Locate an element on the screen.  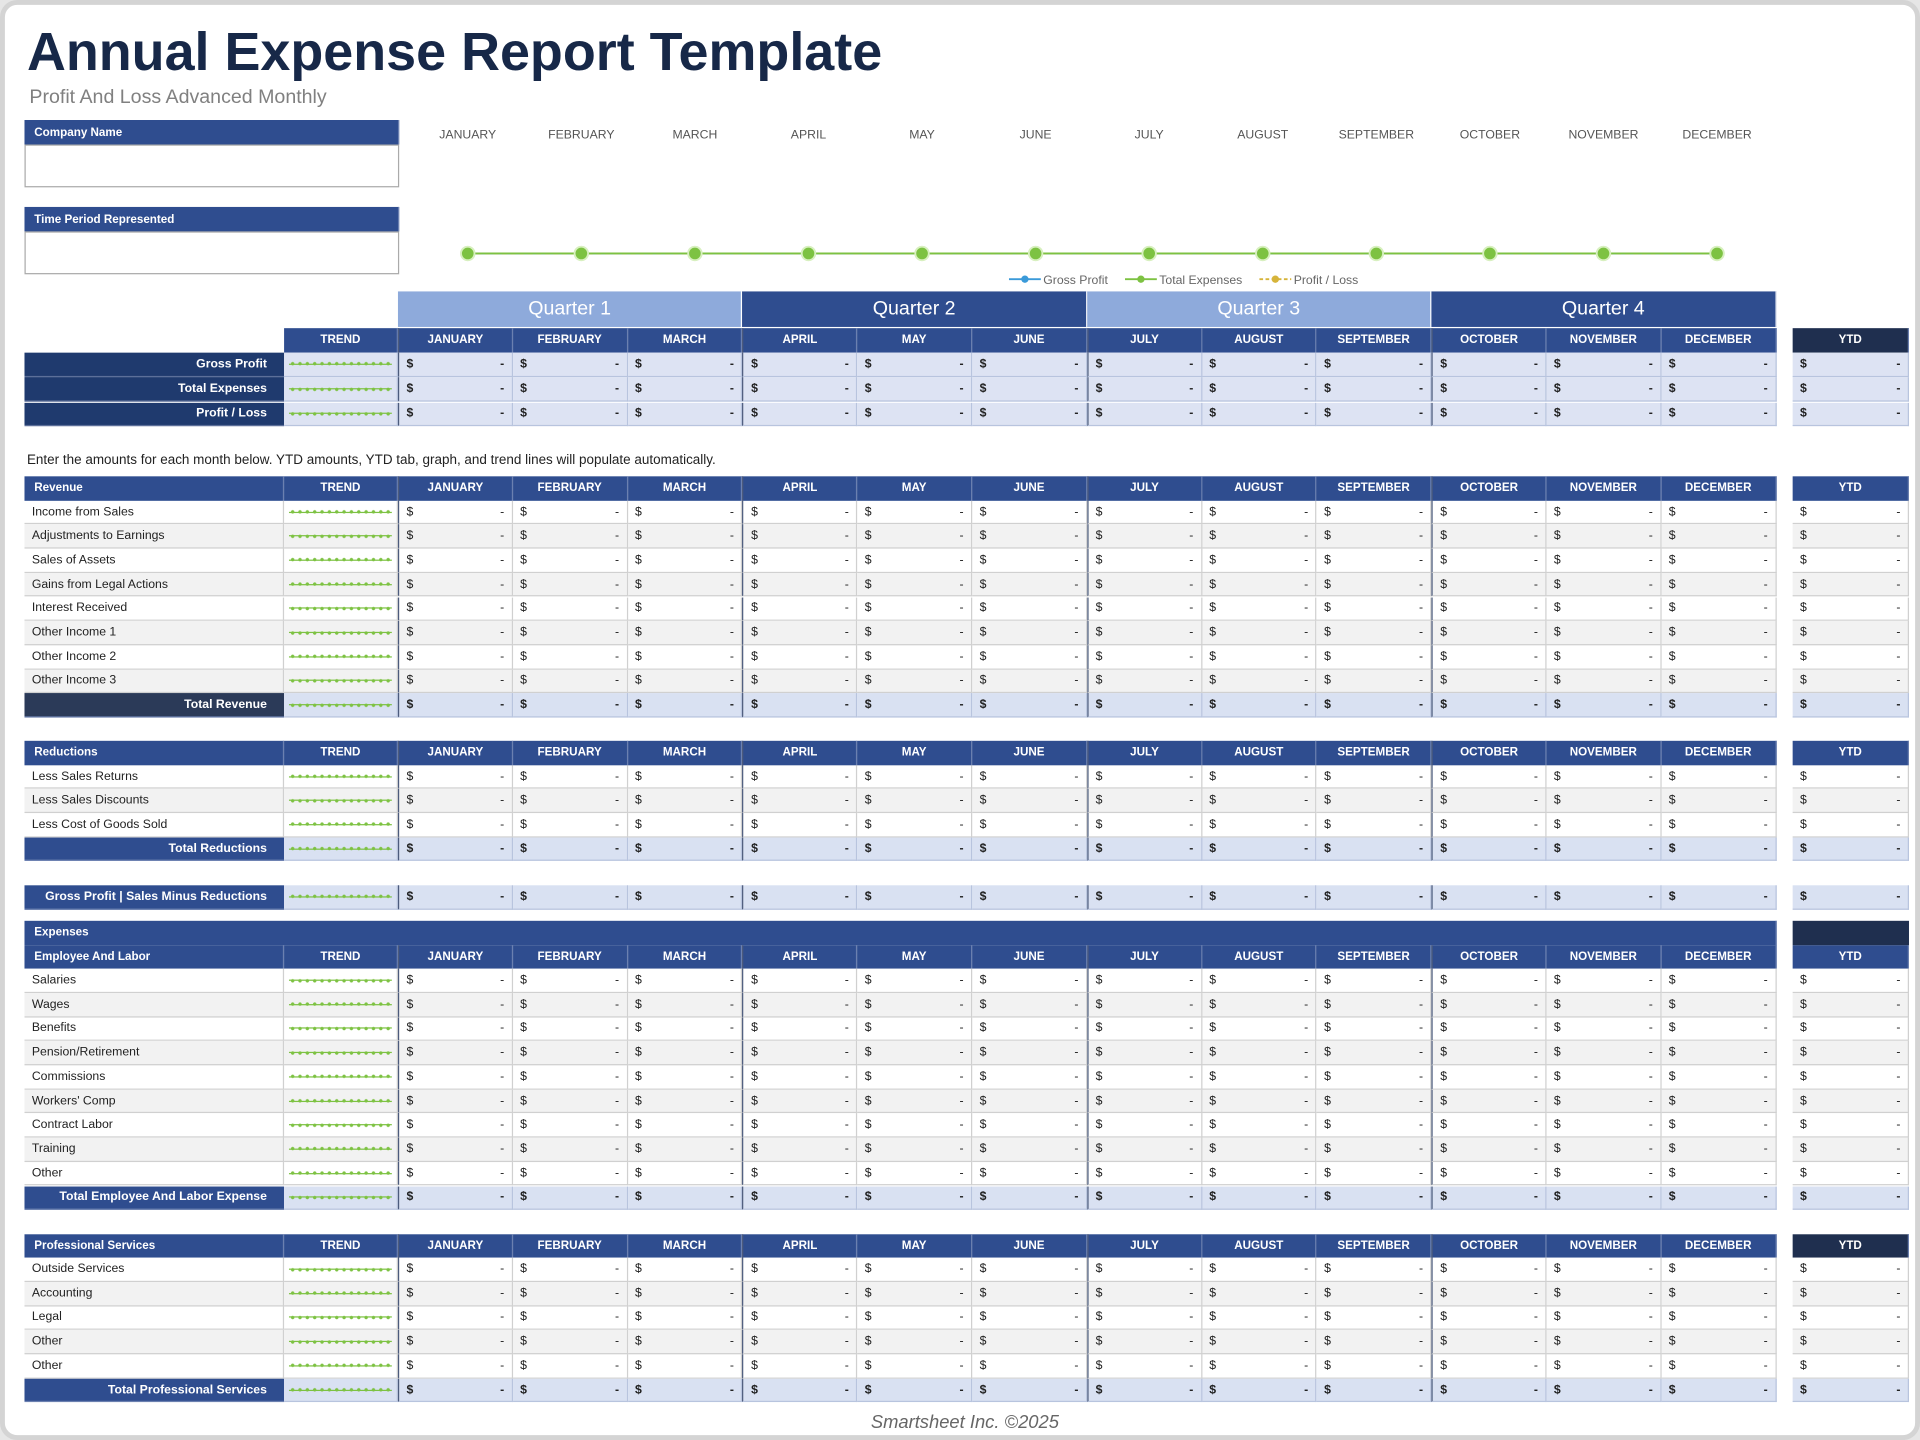
x-tick-label: APRIL is located at coordinates (809, 134).